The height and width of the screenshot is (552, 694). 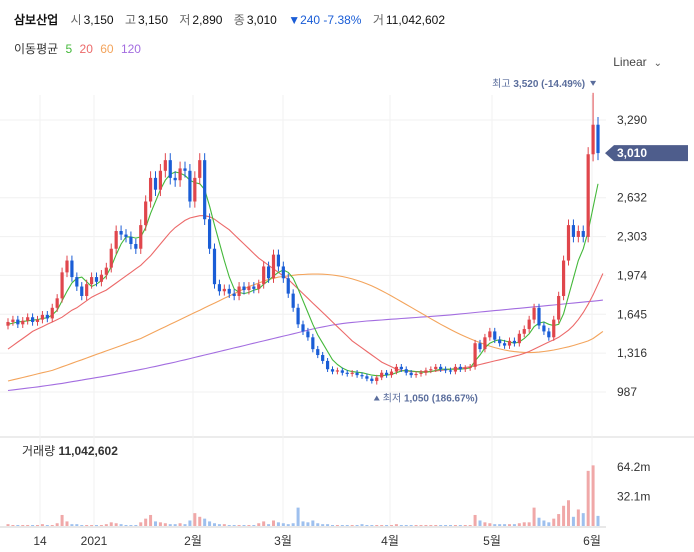 I want to click on low-annotation-value: 1,050 (186.67%), so click(x=441, y=399).